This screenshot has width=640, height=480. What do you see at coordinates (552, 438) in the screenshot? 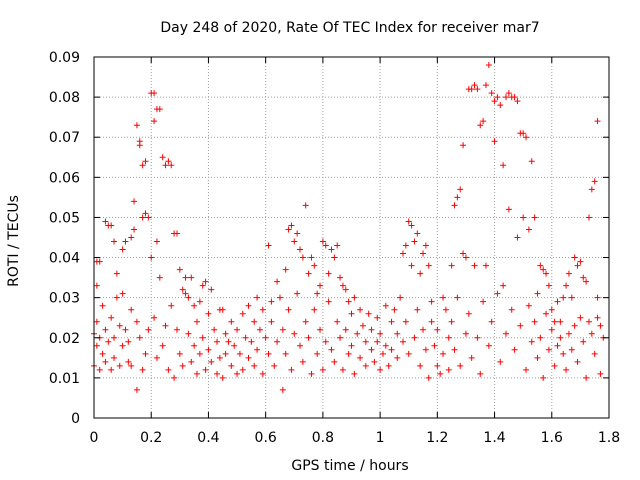
I see `x-tick-label: 1.6` at bounding box center [552, 438].